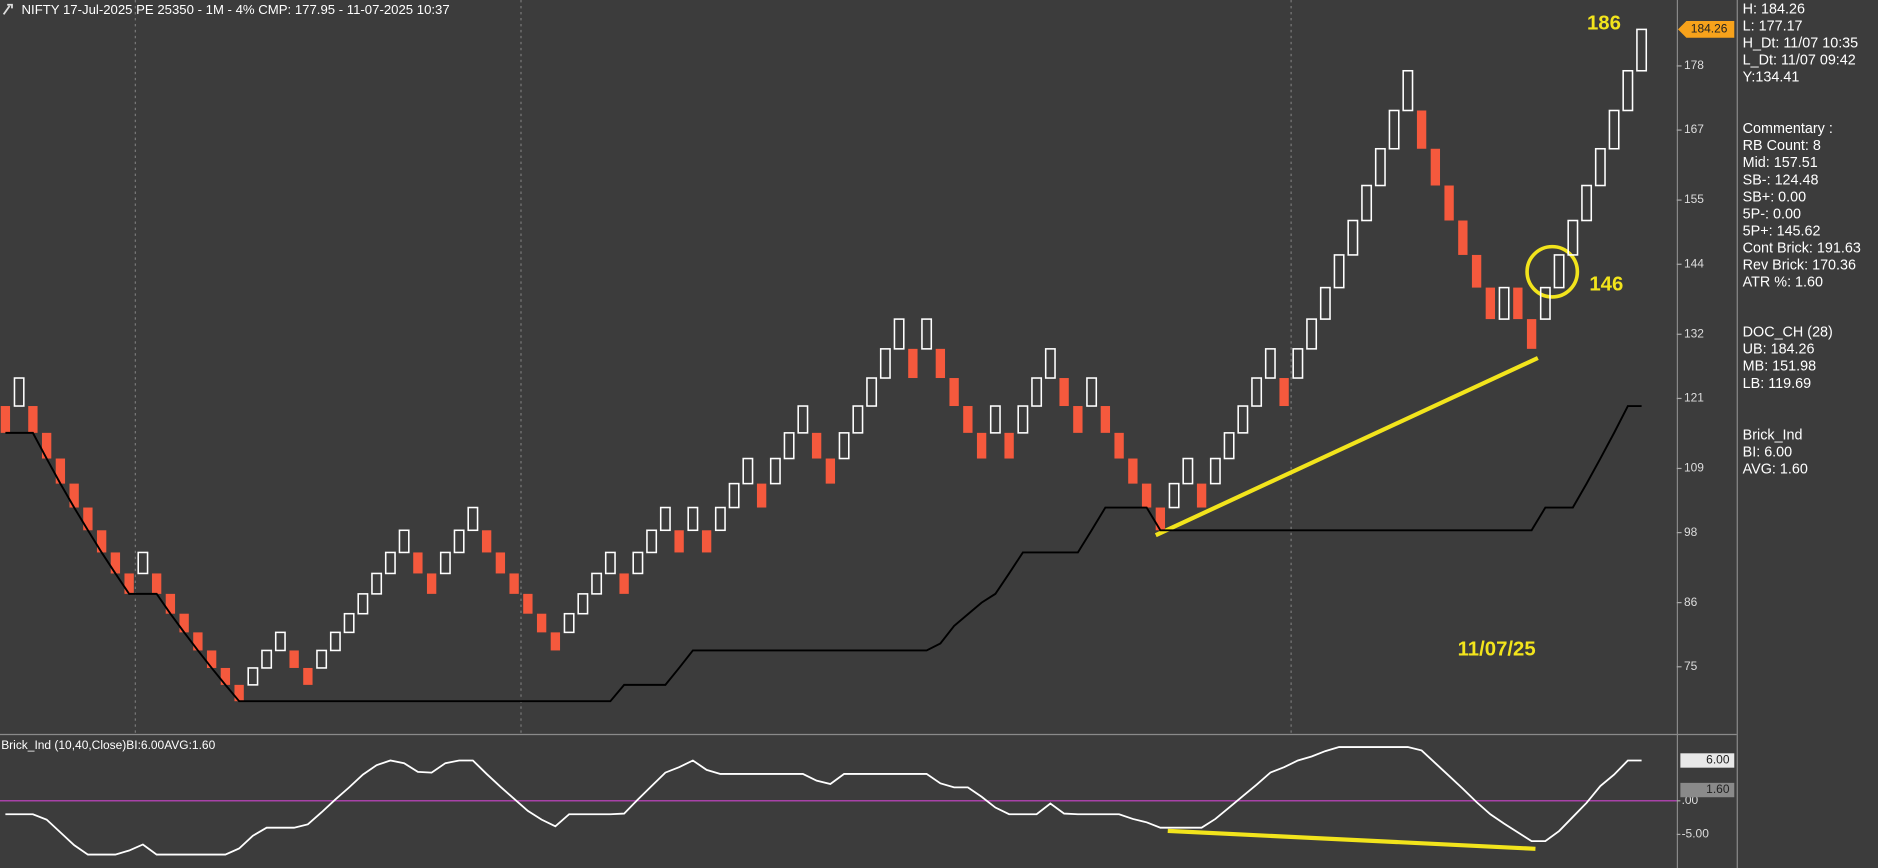 The width and height of the screenshot is (1878, 868). I want to click on info-line: ATR %: 1.60, so click(1783, 283).